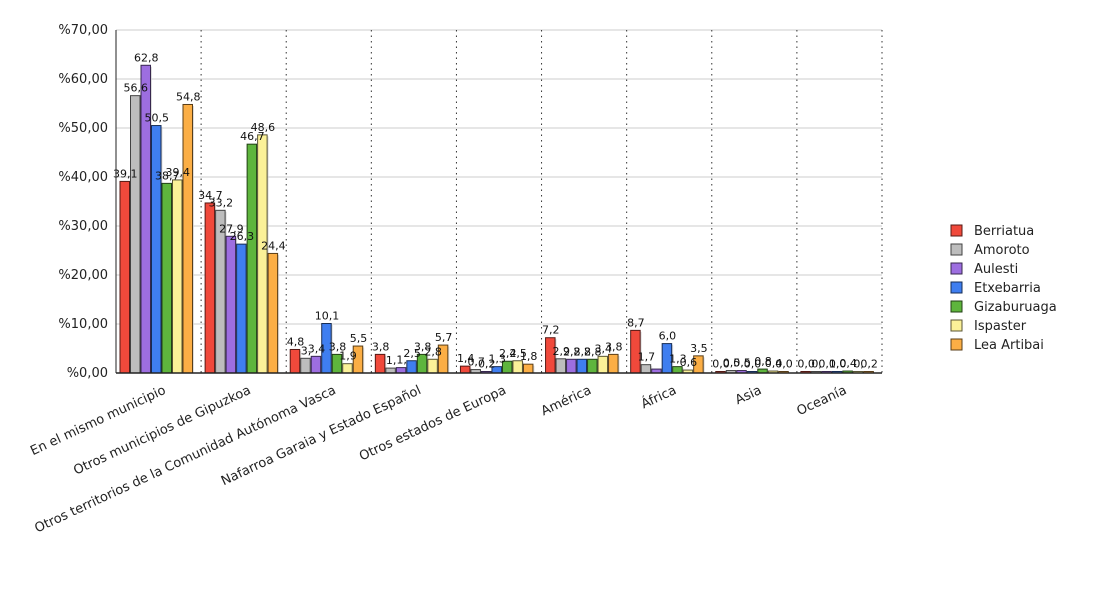  I want to click on y-tick-label: %50,00, so click(83, 128).